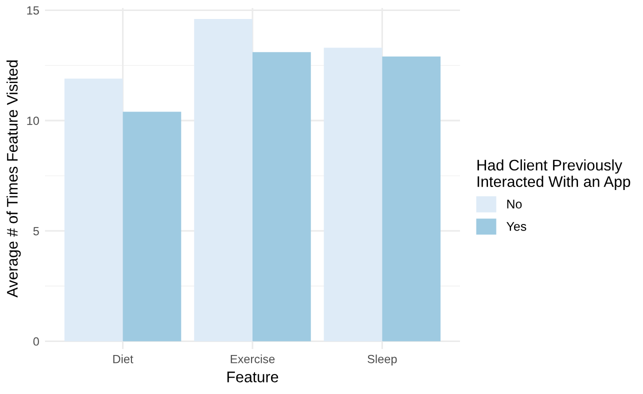 The image size is (643, 394). What do you see at coordinates (252, 359) in the screenshot?
I see `x-tick-label: Exercise` at bounding box center [252, 359].